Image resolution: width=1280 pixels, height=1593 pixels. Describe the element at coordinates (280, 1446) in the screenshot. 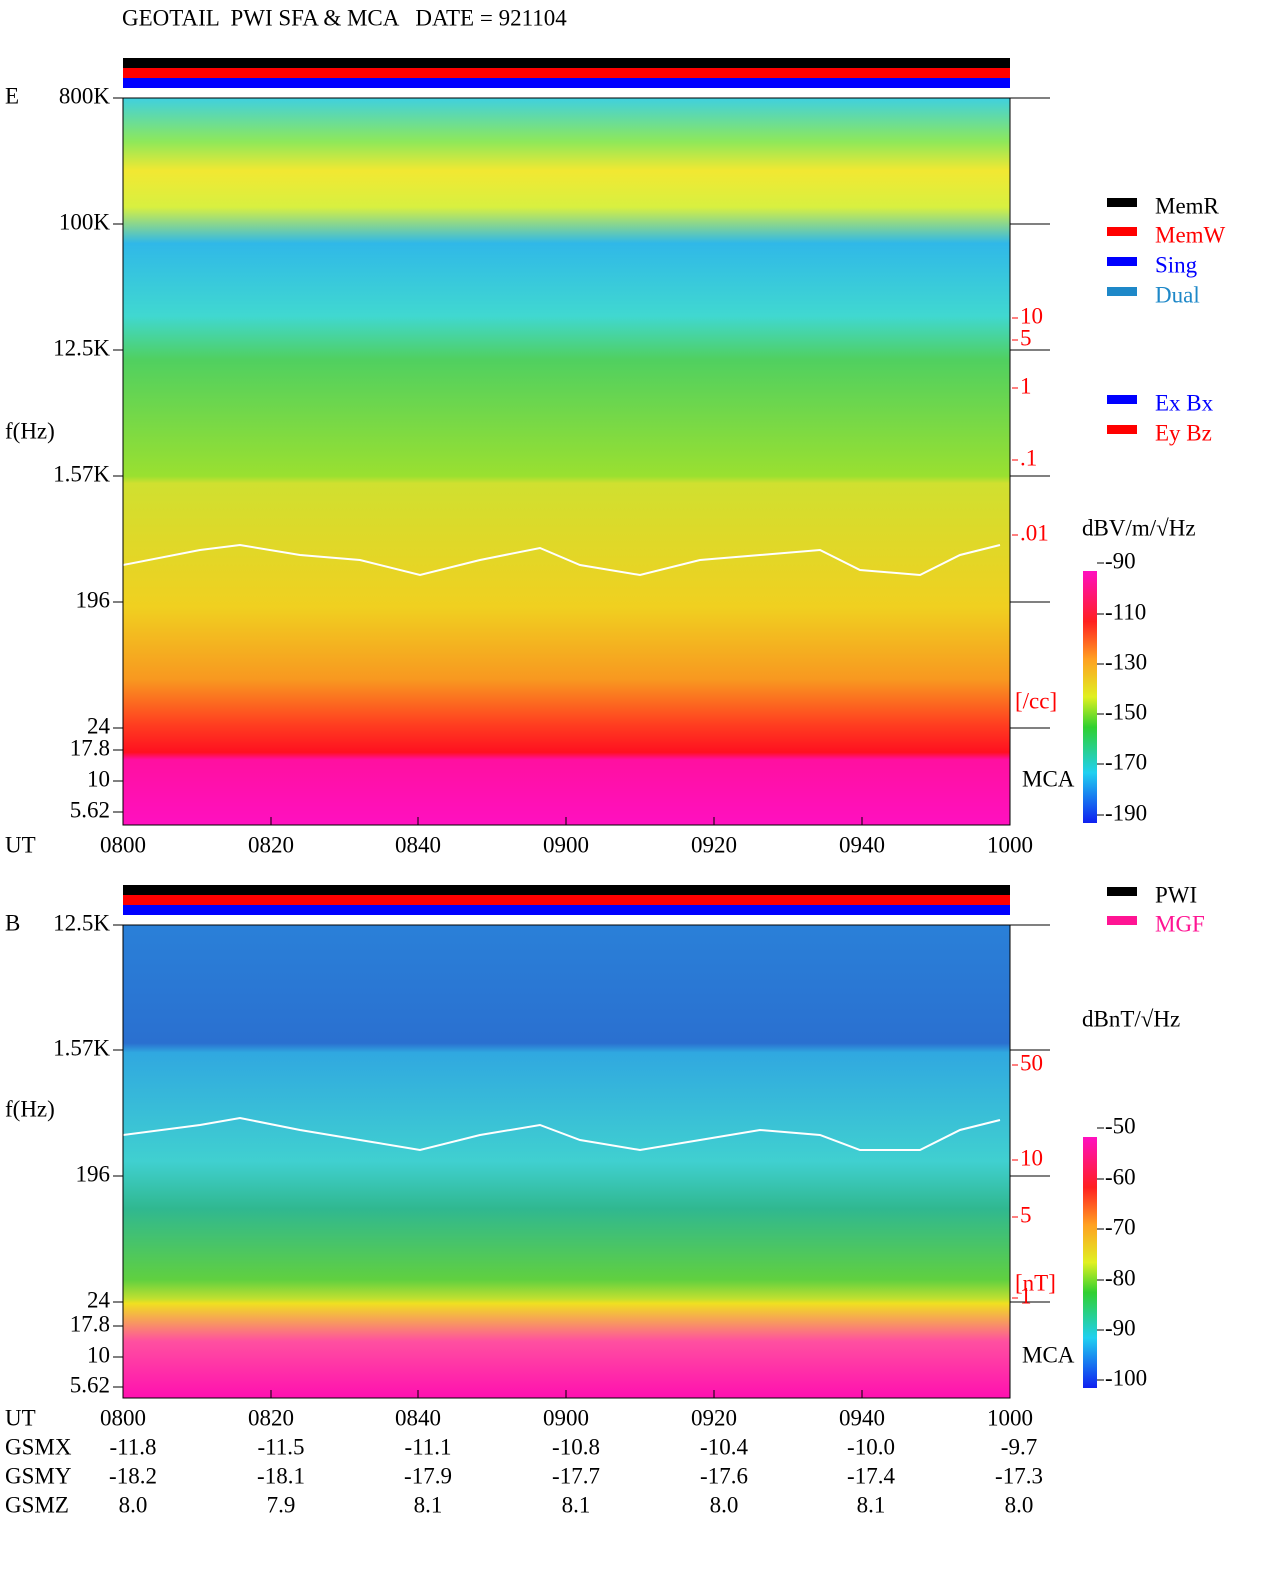

I see `orbit-value: -11.5` at that location.